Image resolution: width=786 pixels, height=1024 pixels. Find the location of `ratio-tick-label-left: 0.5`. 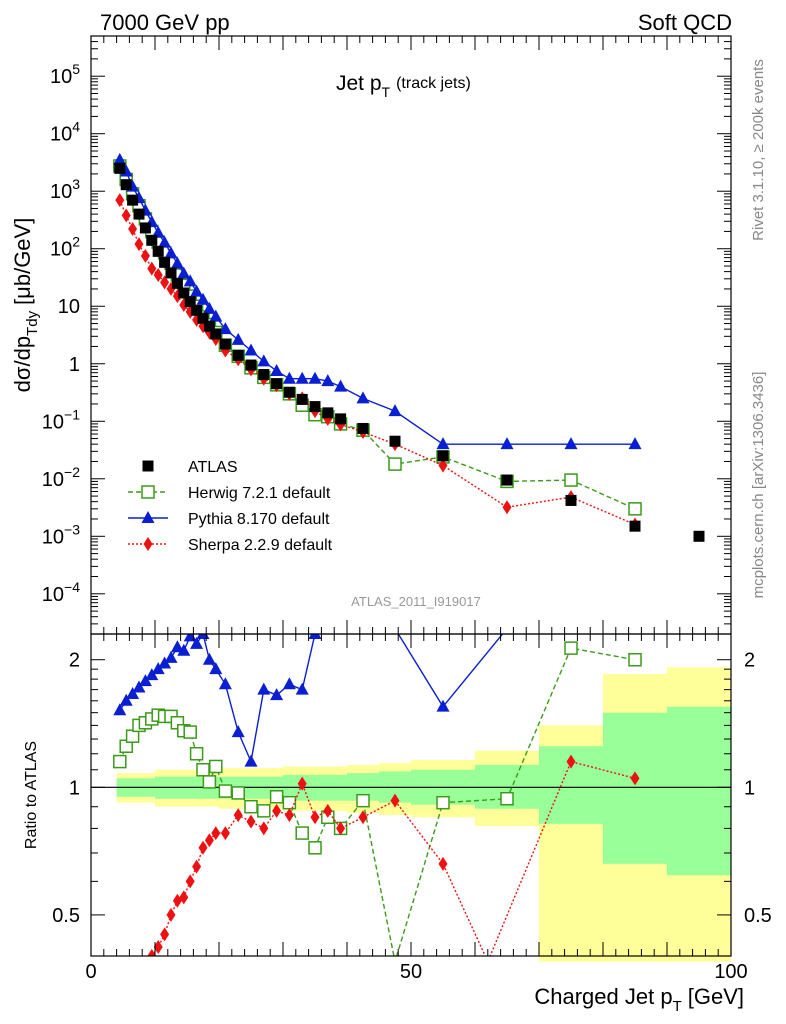

ratio-tick-label-left: 0.5 is located at coordinates (66, 916).